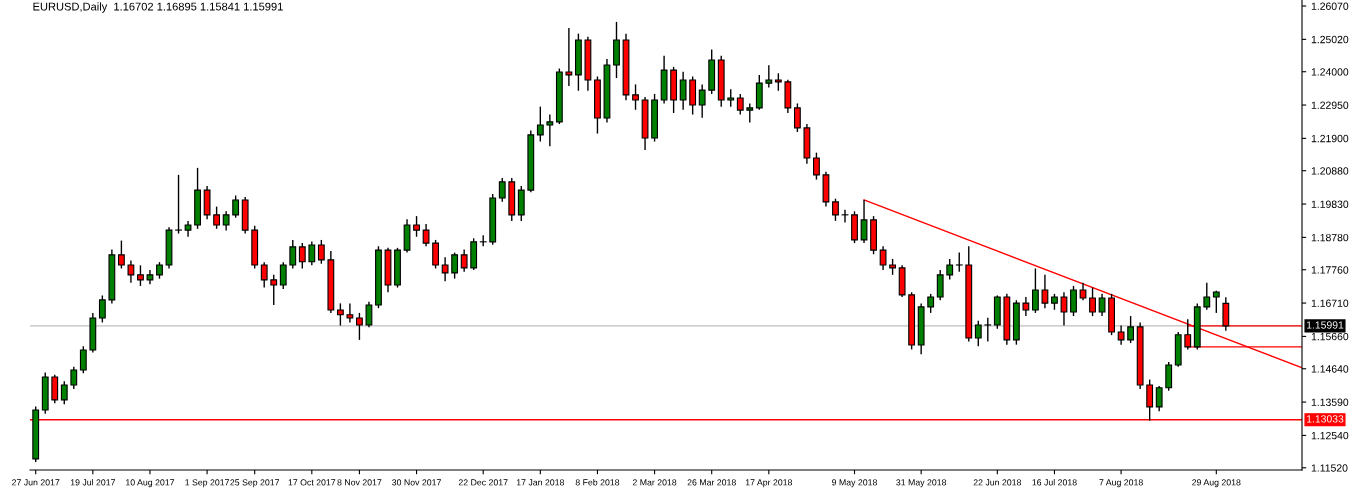 The height and width of the screenshot is (490, 1359). Describe the element at coordinates (540, 482) in the screenshot. I see `x-tick-label: 17 Jan 2018` at that location.